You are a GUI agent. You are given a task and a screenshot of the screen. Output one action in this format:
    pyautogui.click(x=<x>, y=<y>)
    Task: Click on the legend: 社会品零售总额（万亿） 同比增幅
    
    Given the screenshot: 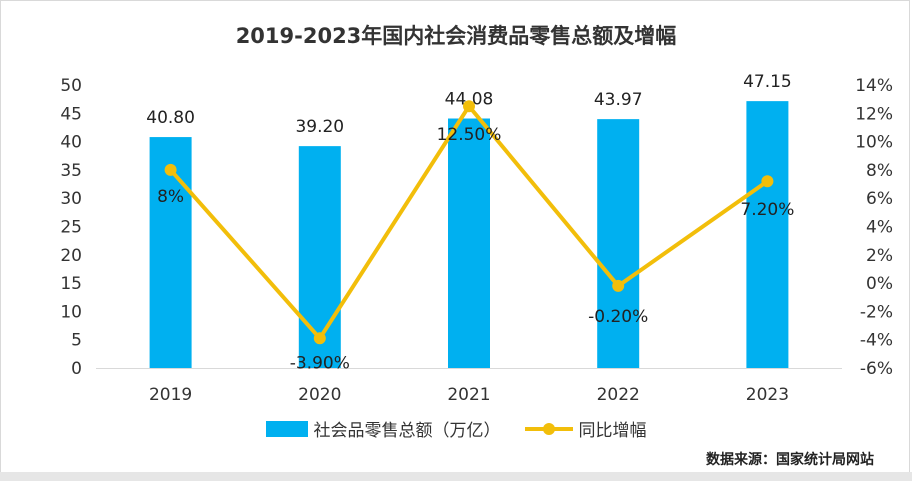 What is the action you would take?
    pyautogui.click(x=456, y=428)
    